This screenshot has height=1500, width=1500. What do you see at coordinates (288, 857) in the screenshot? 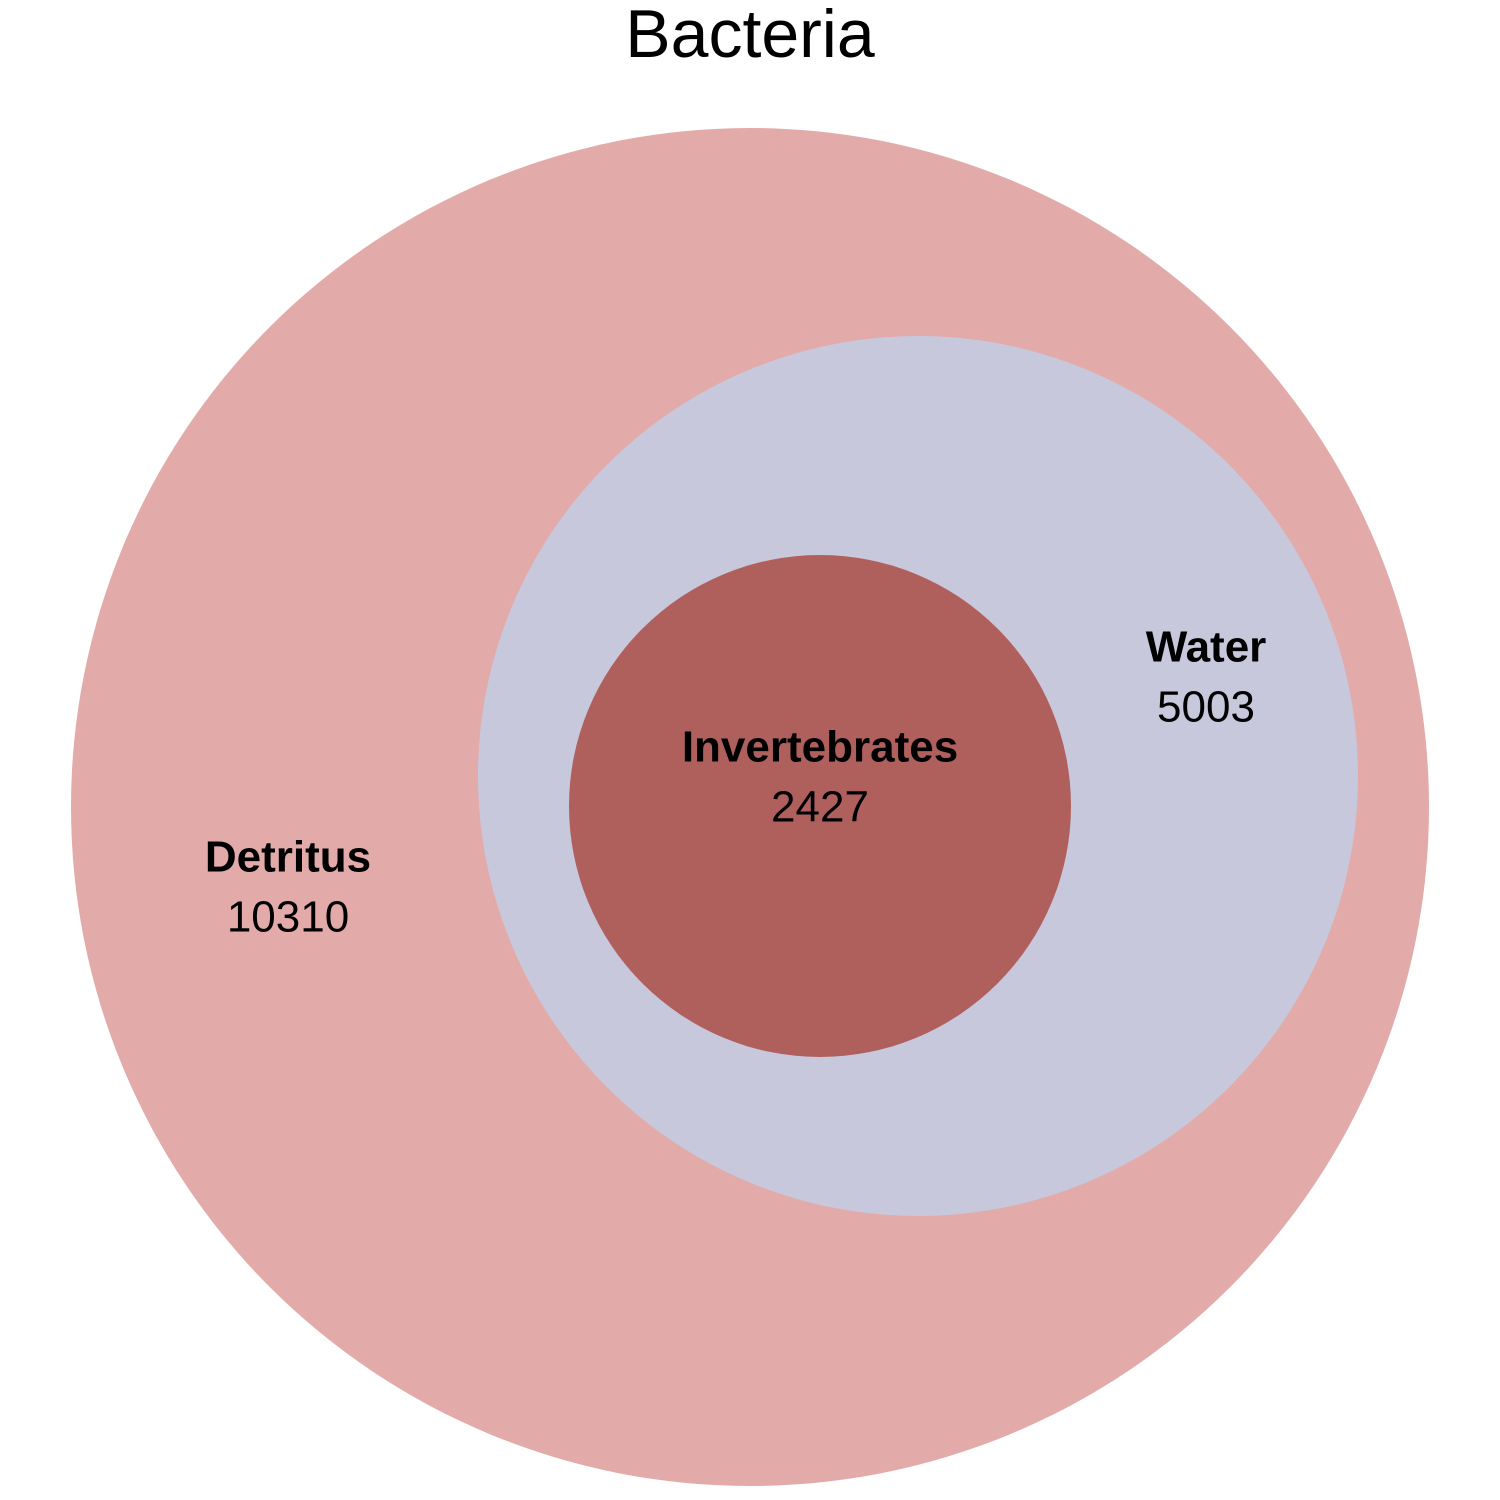
I see `detritus-label: Detritus` at bounding box center [288, 857].